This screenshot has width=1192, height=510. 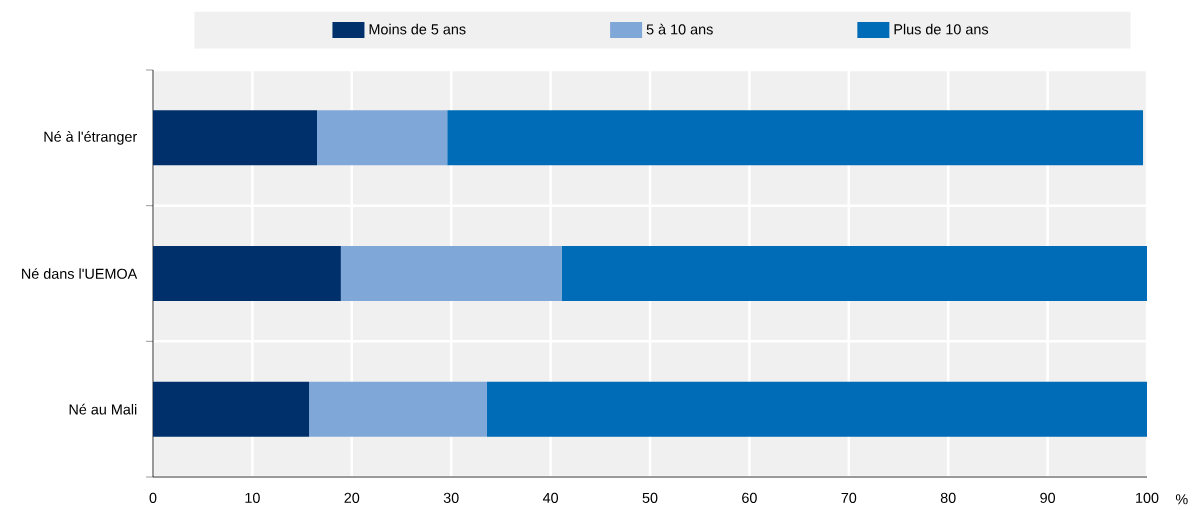 I want to click on x-tick-label: 50, so click(x=650, y=497).